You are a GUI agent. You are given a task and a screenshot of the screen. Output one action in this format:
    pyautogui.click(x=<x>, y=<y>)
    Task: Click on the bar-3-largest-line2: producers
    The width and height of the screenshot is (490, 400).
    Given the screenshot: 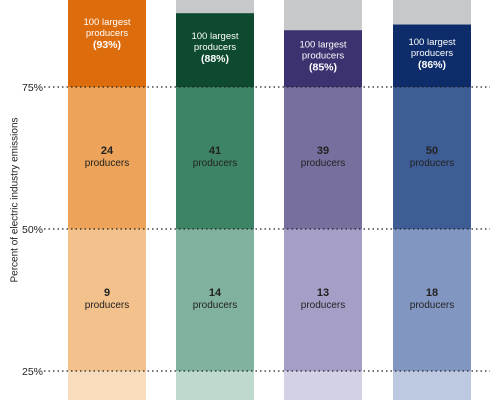 What is the action you would take?
    pyautogui.click(x=323, y=56)
    